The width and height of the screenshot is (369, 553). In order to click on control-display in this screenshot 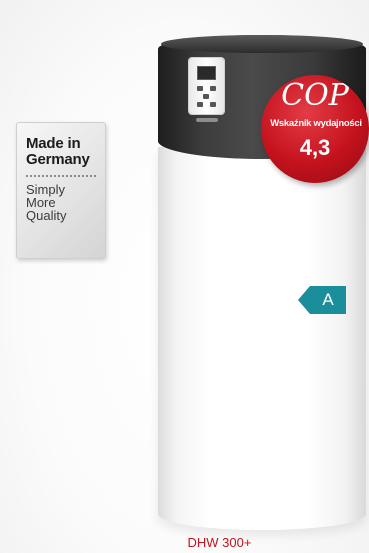, I will do `click(206, 73)`.